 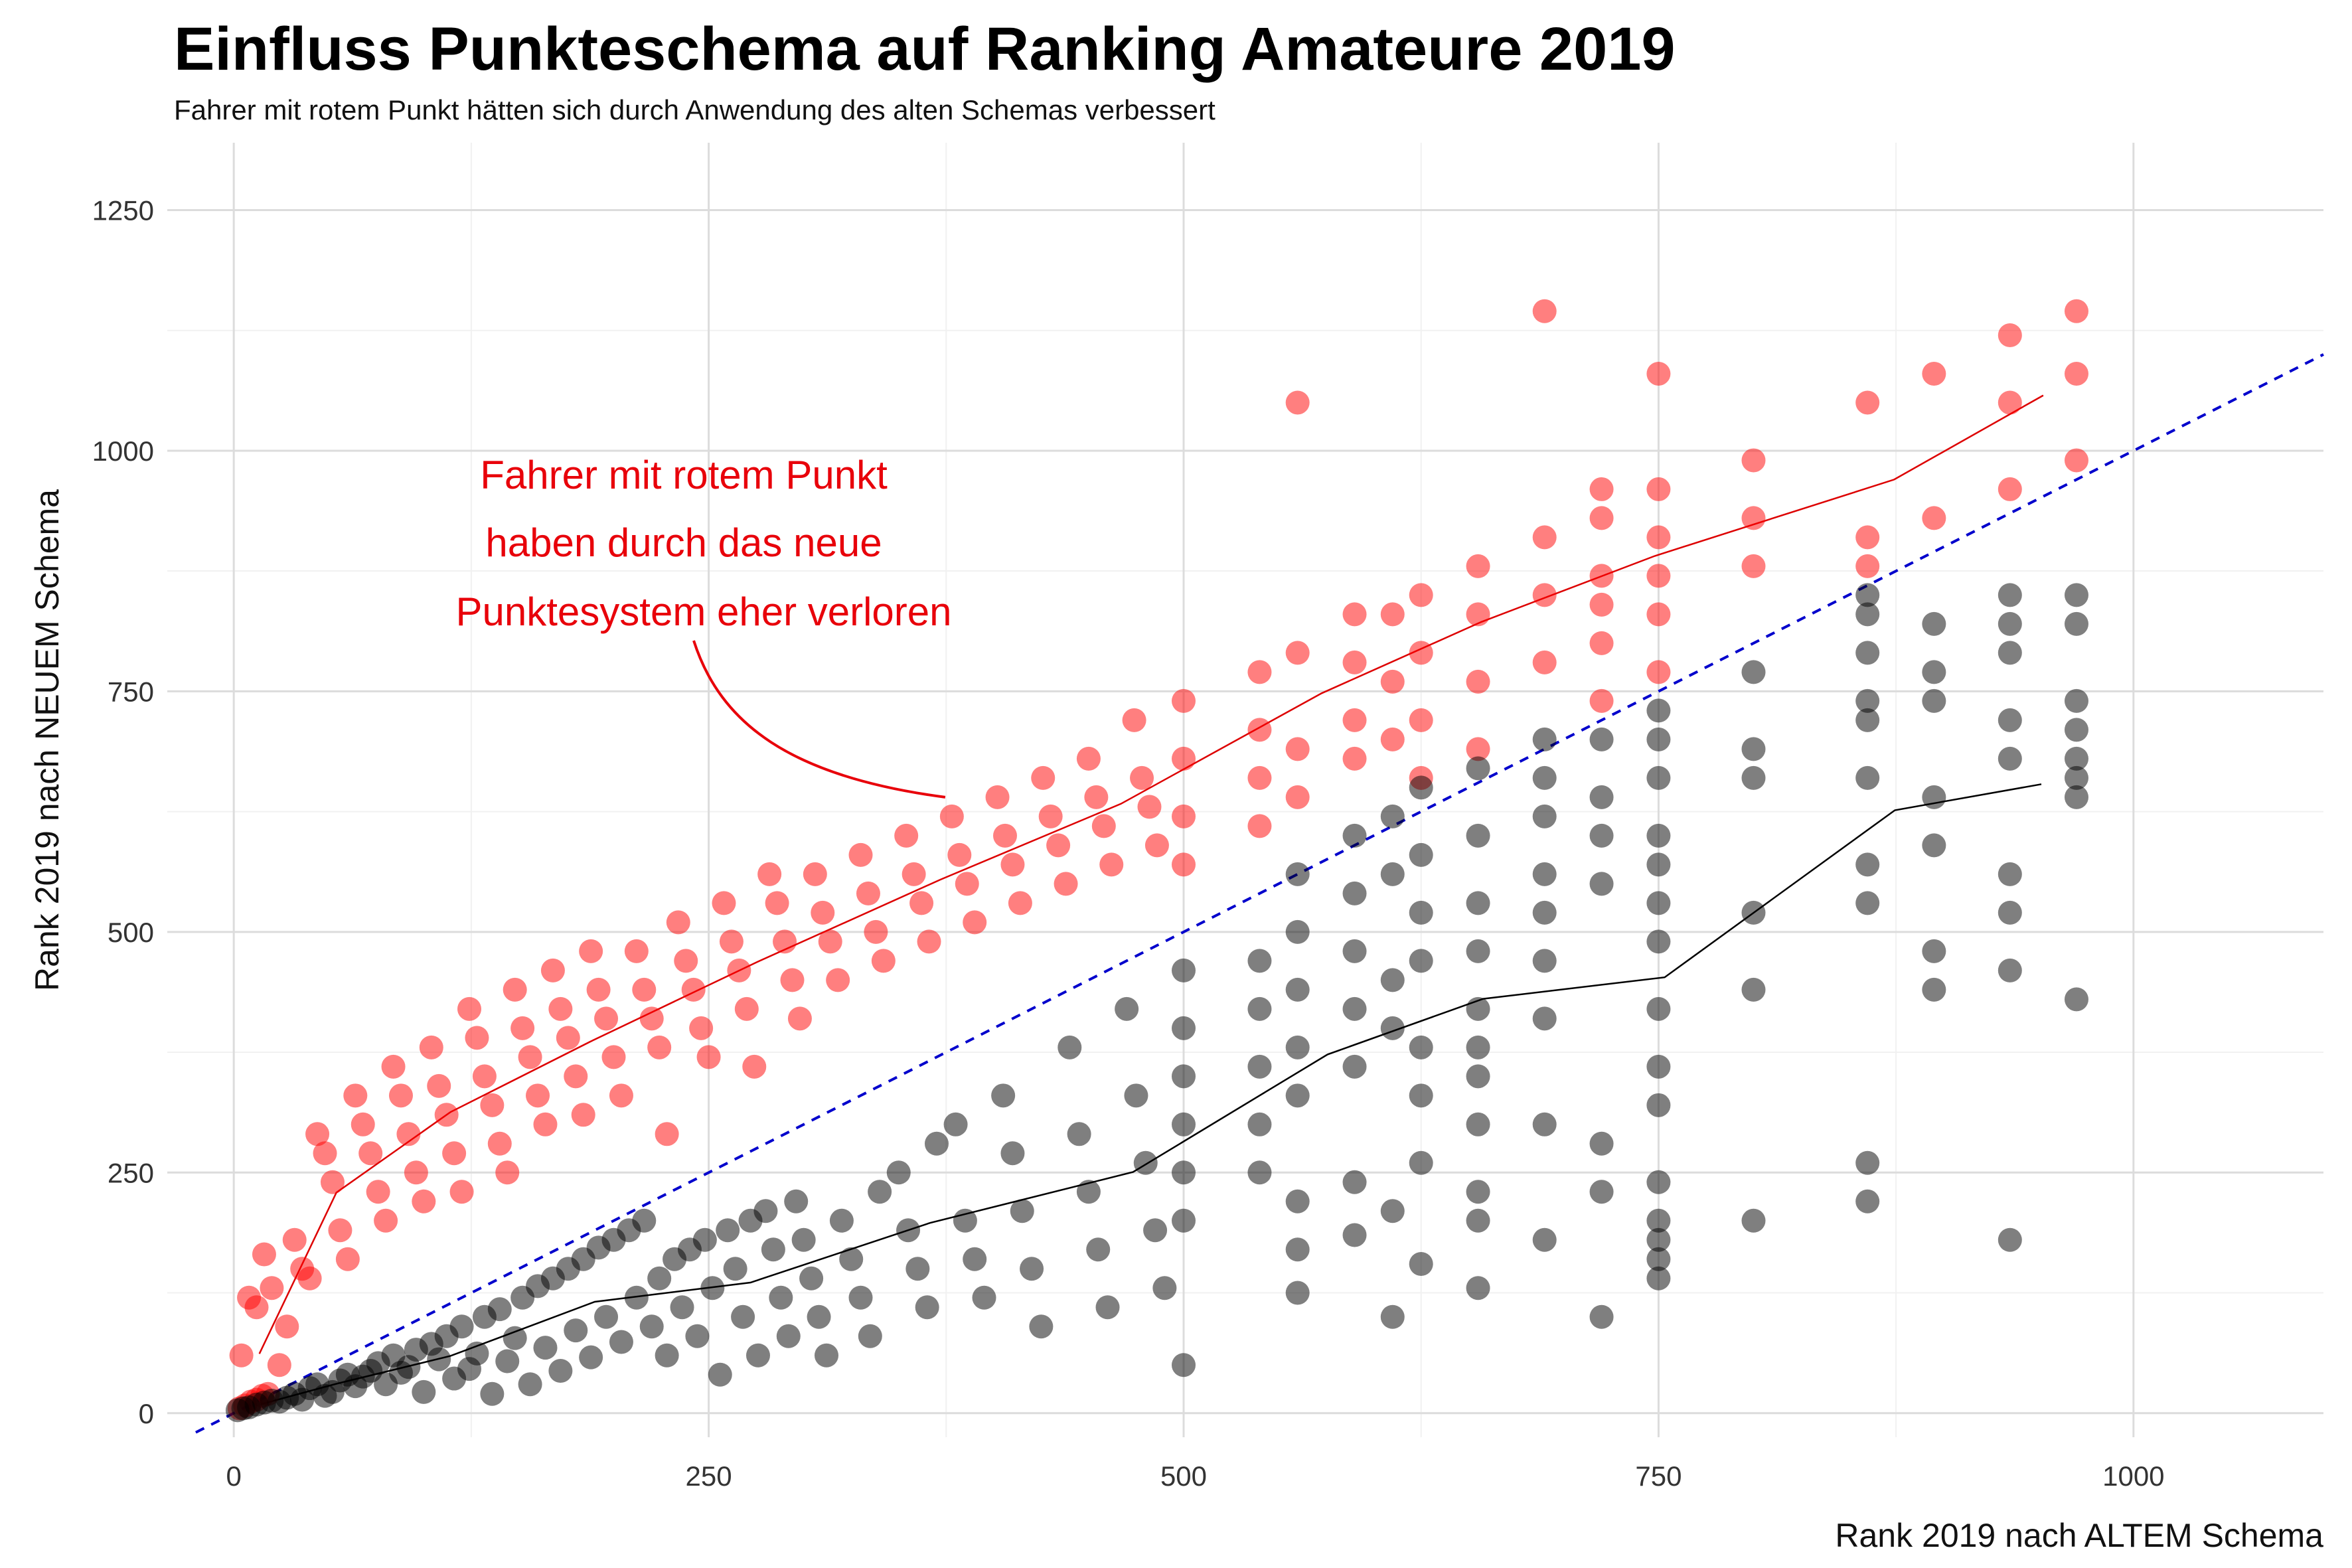 I want to click on y-axis-title: Rank 2019 nach NEUEM Schema, so click(x=48, y=740).